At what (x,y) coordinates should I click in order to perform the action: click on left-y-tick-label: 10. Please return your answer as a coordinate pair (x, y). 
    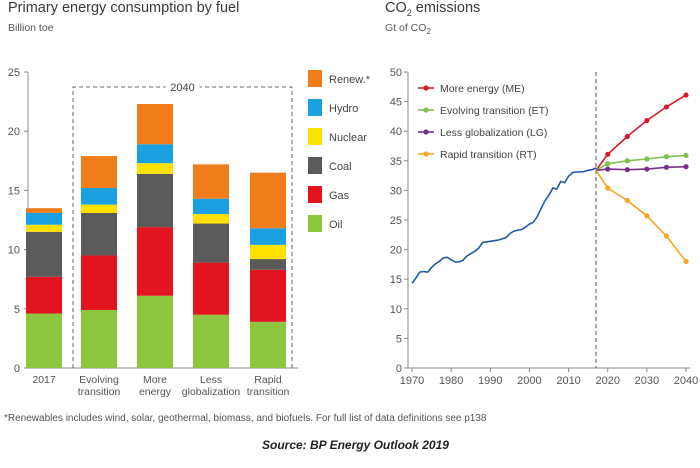
    Looking at the image, I should click on (14, 251).